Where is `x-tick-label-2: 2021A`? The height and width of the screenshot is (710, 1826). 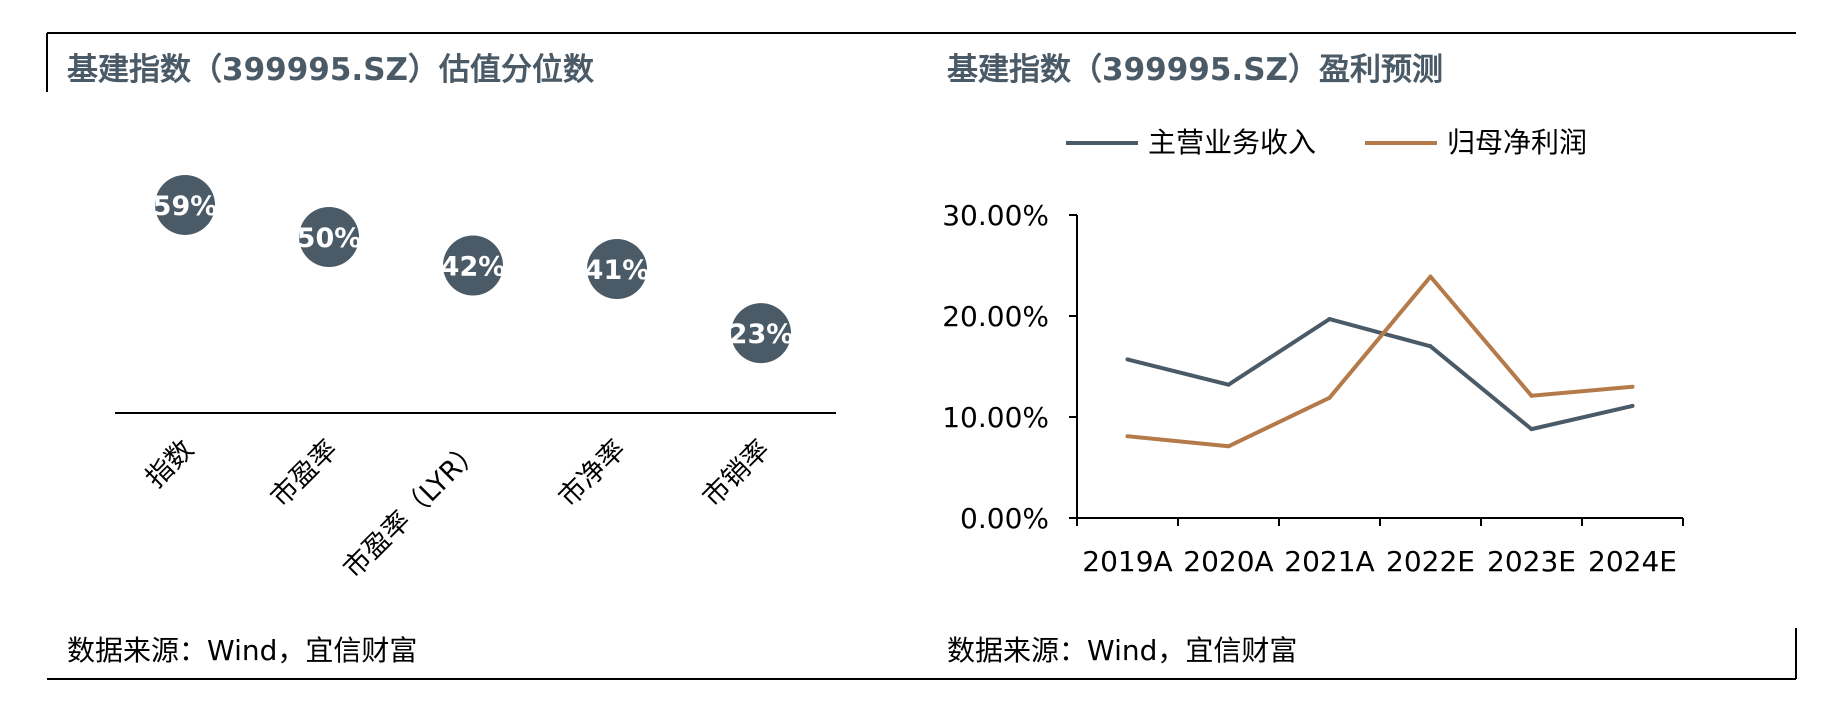 x-tick-label-2: 2021A is located at coordinates (1329, 561).